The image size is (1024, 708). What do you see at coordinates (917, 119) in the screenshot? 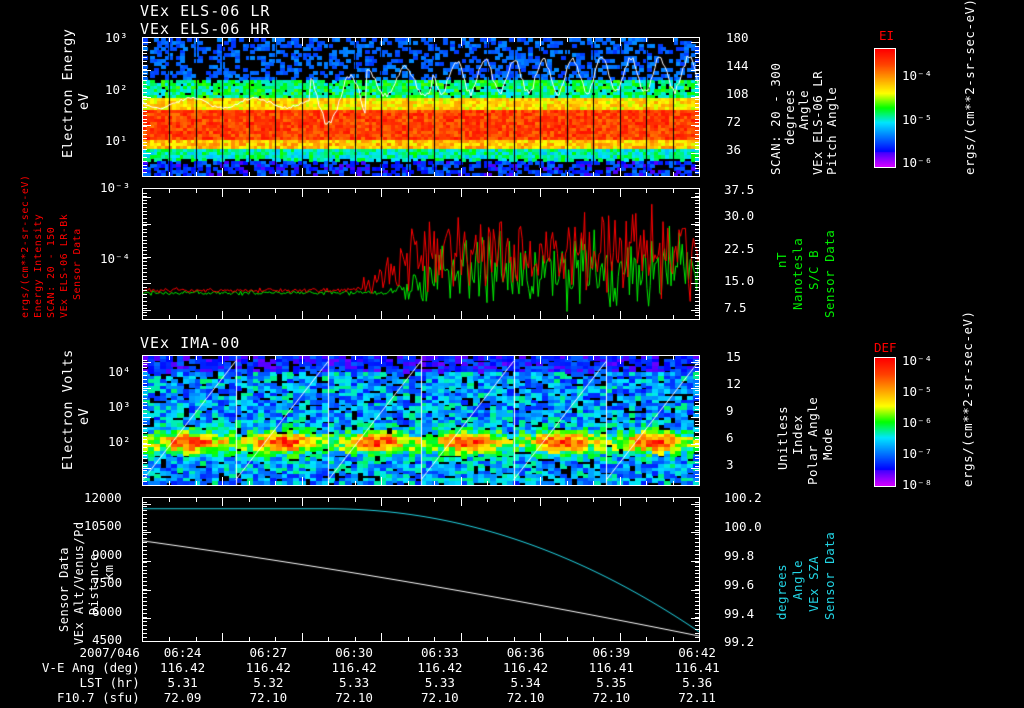
I see `colorbar-ei-tick-1: 10⁻⁵` at bounding box center [917, 119].